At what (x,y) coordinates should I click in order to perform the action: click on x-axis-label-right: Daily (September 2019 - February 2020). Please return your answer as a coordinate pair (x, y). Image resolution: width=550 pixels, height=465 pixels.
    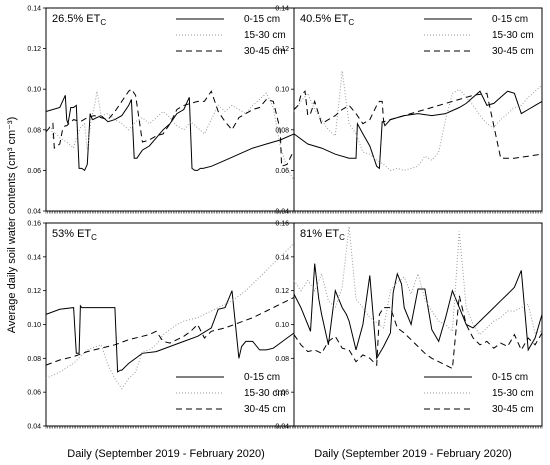
    Looking at the image, I should click on (412, 454).